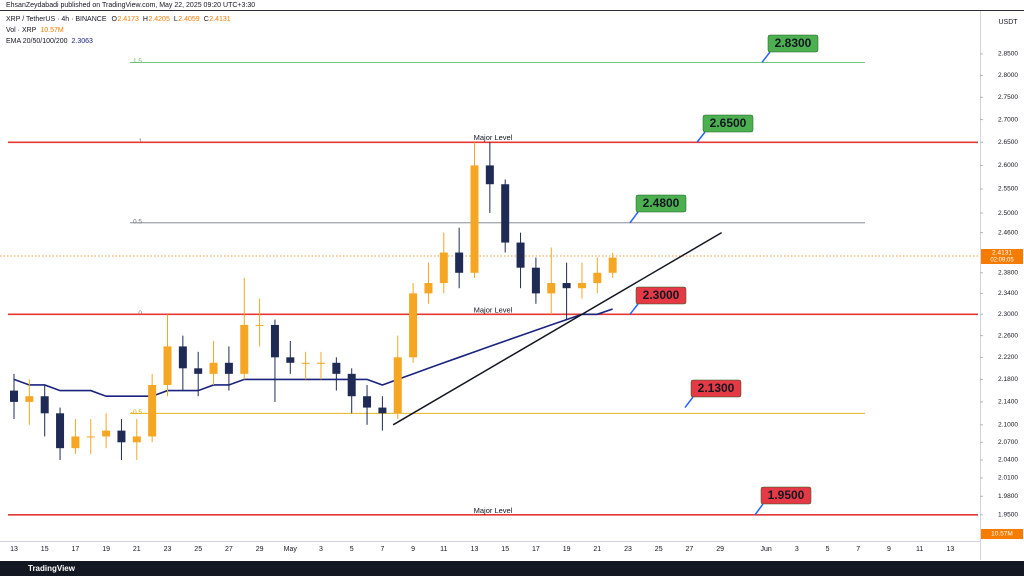  What do you see at coordinates (1008, 402) in the screenshot?
I see `y-tick-label: 2.1400` at bounding box center [1008, 402].